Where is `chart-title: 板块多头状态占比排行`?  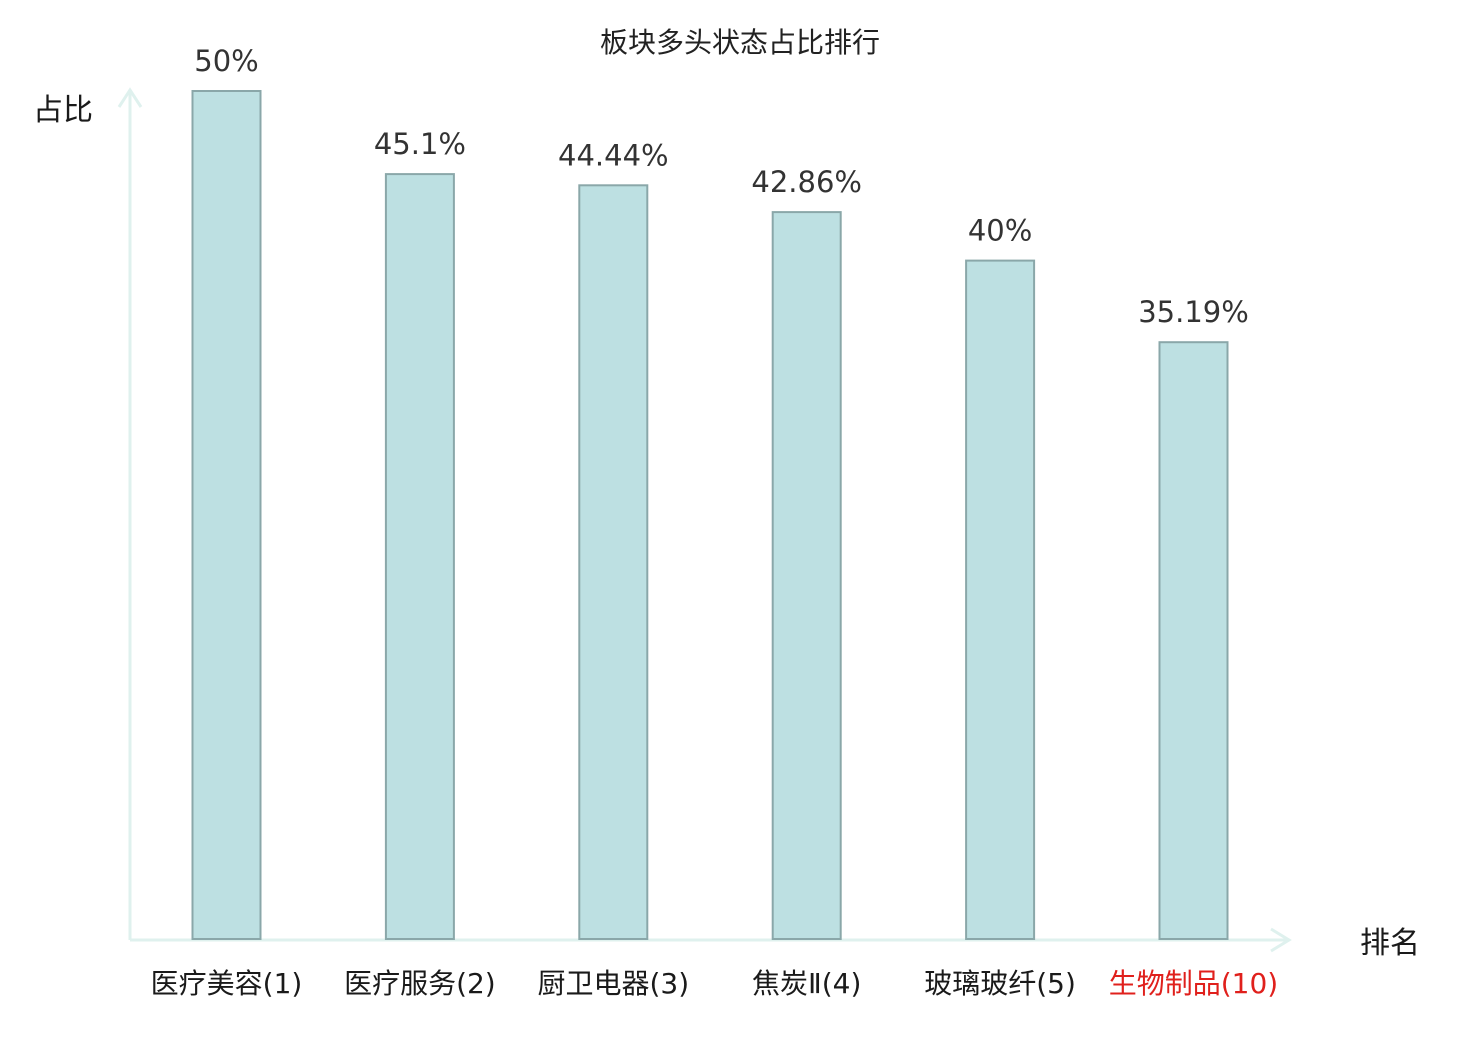 chart-title: 板块多头状态占比排行 is located at coordinates (740, 42).